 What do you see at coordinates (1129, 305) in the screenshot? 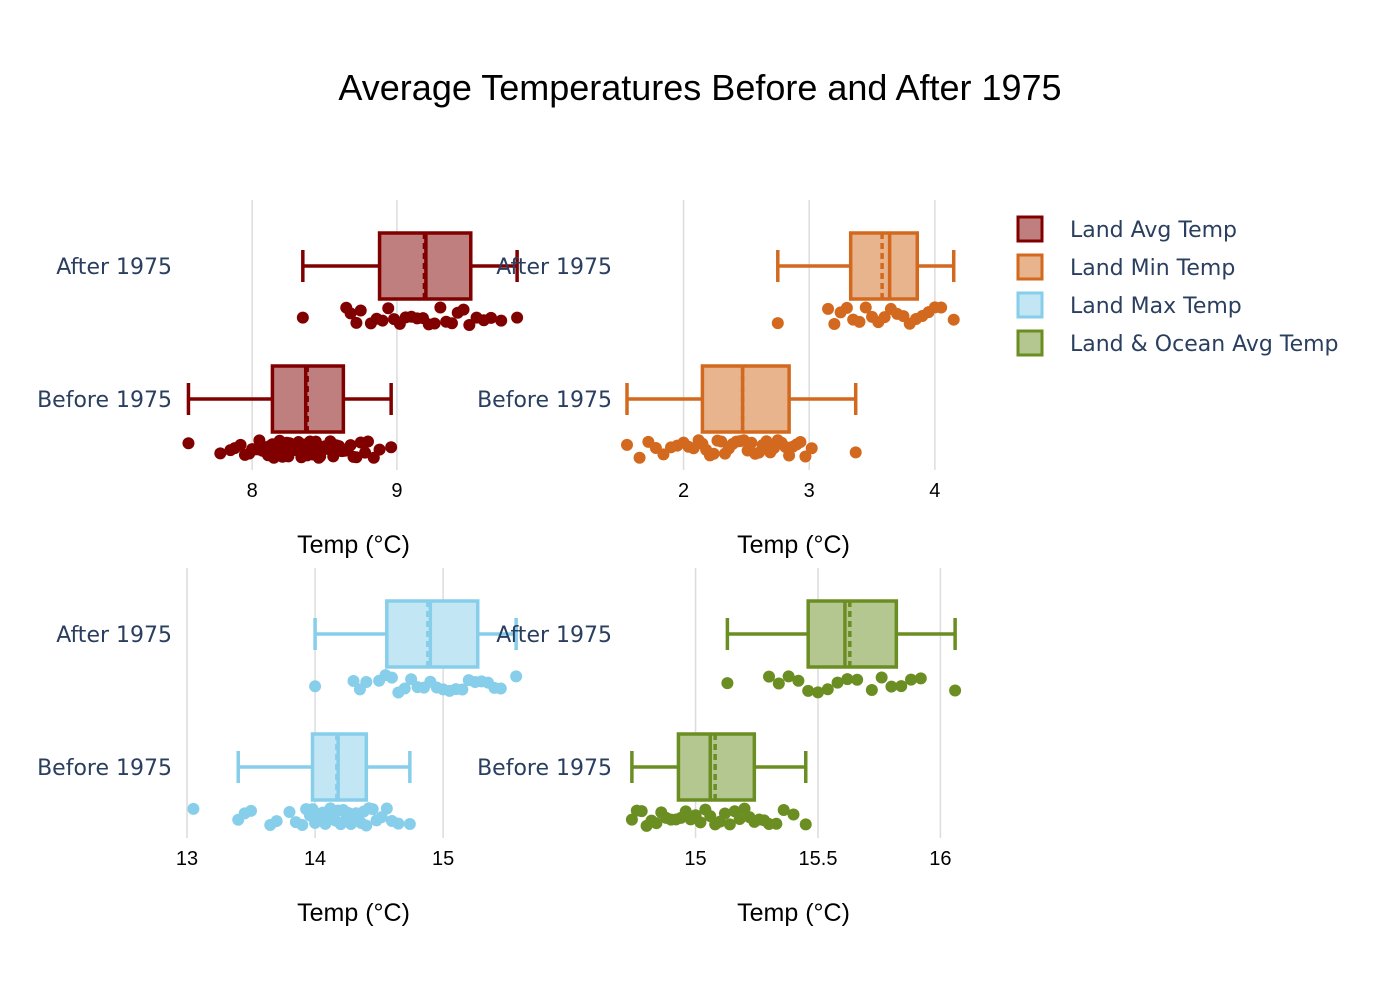
I see `legend-item: Land Max Temp` at bounding box center [1129, 305].